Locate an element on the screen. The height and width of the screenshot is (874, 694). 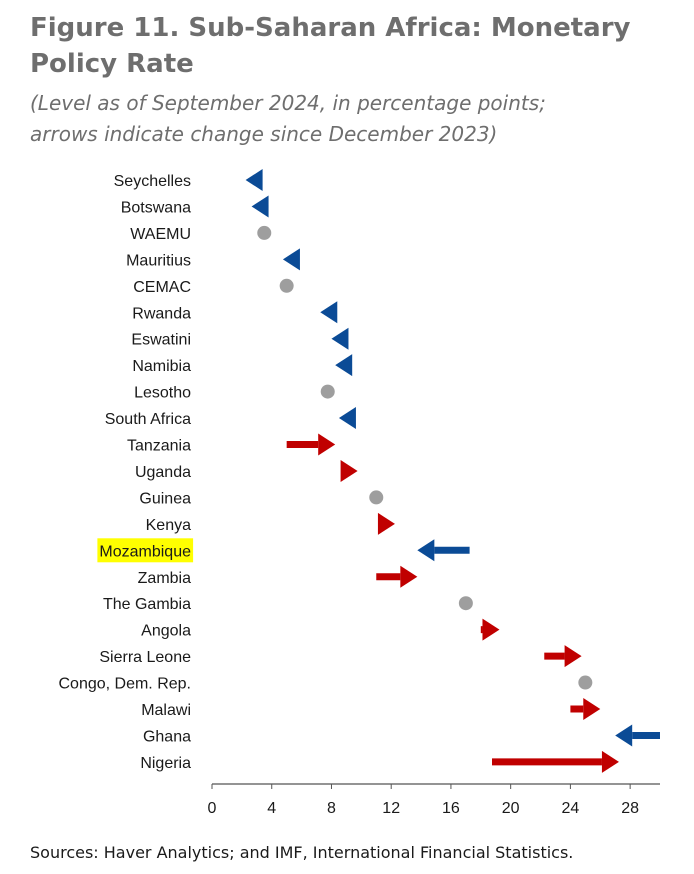
change-arrow-namibia is located at coordinates (344, 365).